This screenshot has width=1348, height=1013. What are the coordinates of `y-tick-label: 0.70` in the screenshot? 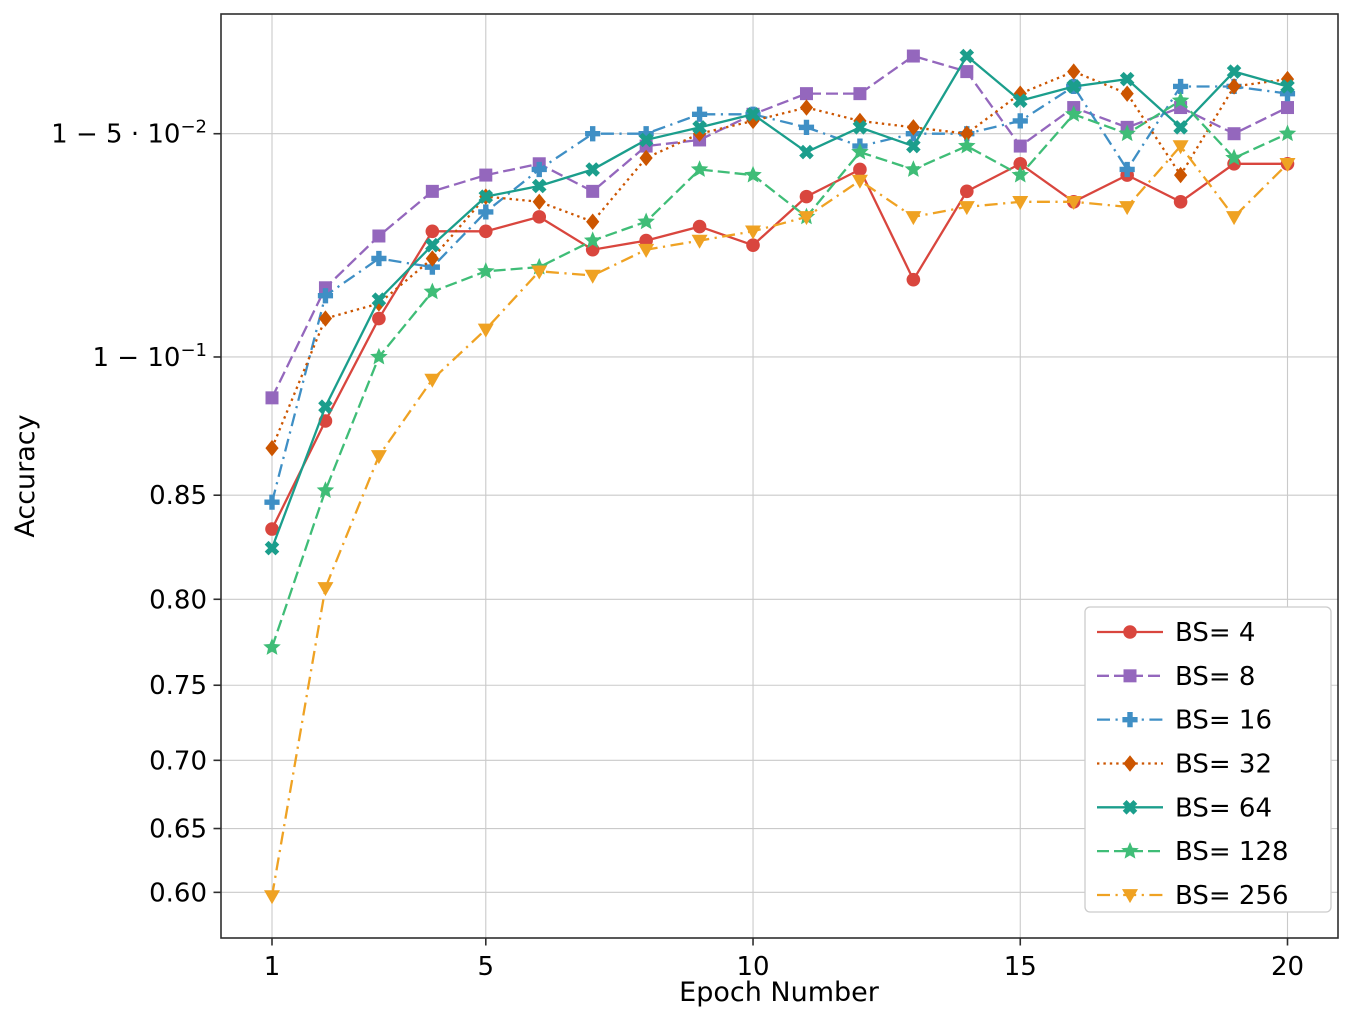 It's located at (178, 761).